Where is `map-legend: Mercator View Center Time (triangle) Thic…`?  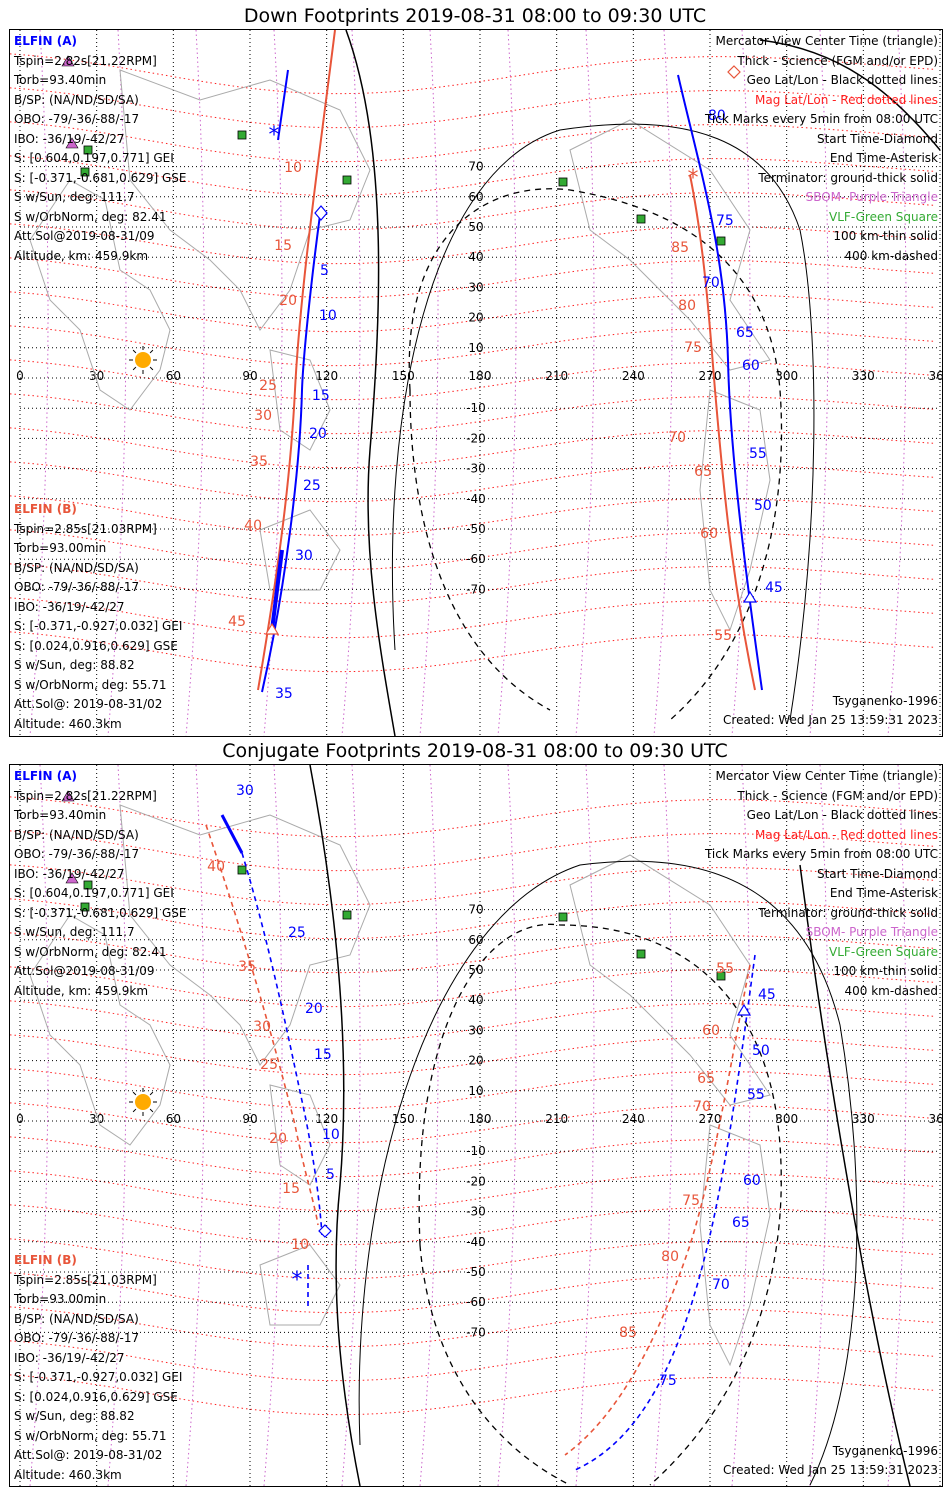 map-legend: Mercator View Center Time (triangle) Thic… is located at coordinates (821, 884).